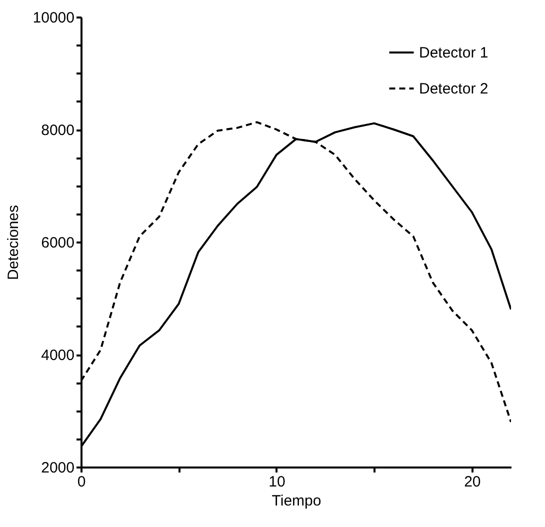  What do you see at coordinates (453, 89) in the screenshot?
I see `legend-label: Detector 2` at bounding box center [453, 89].